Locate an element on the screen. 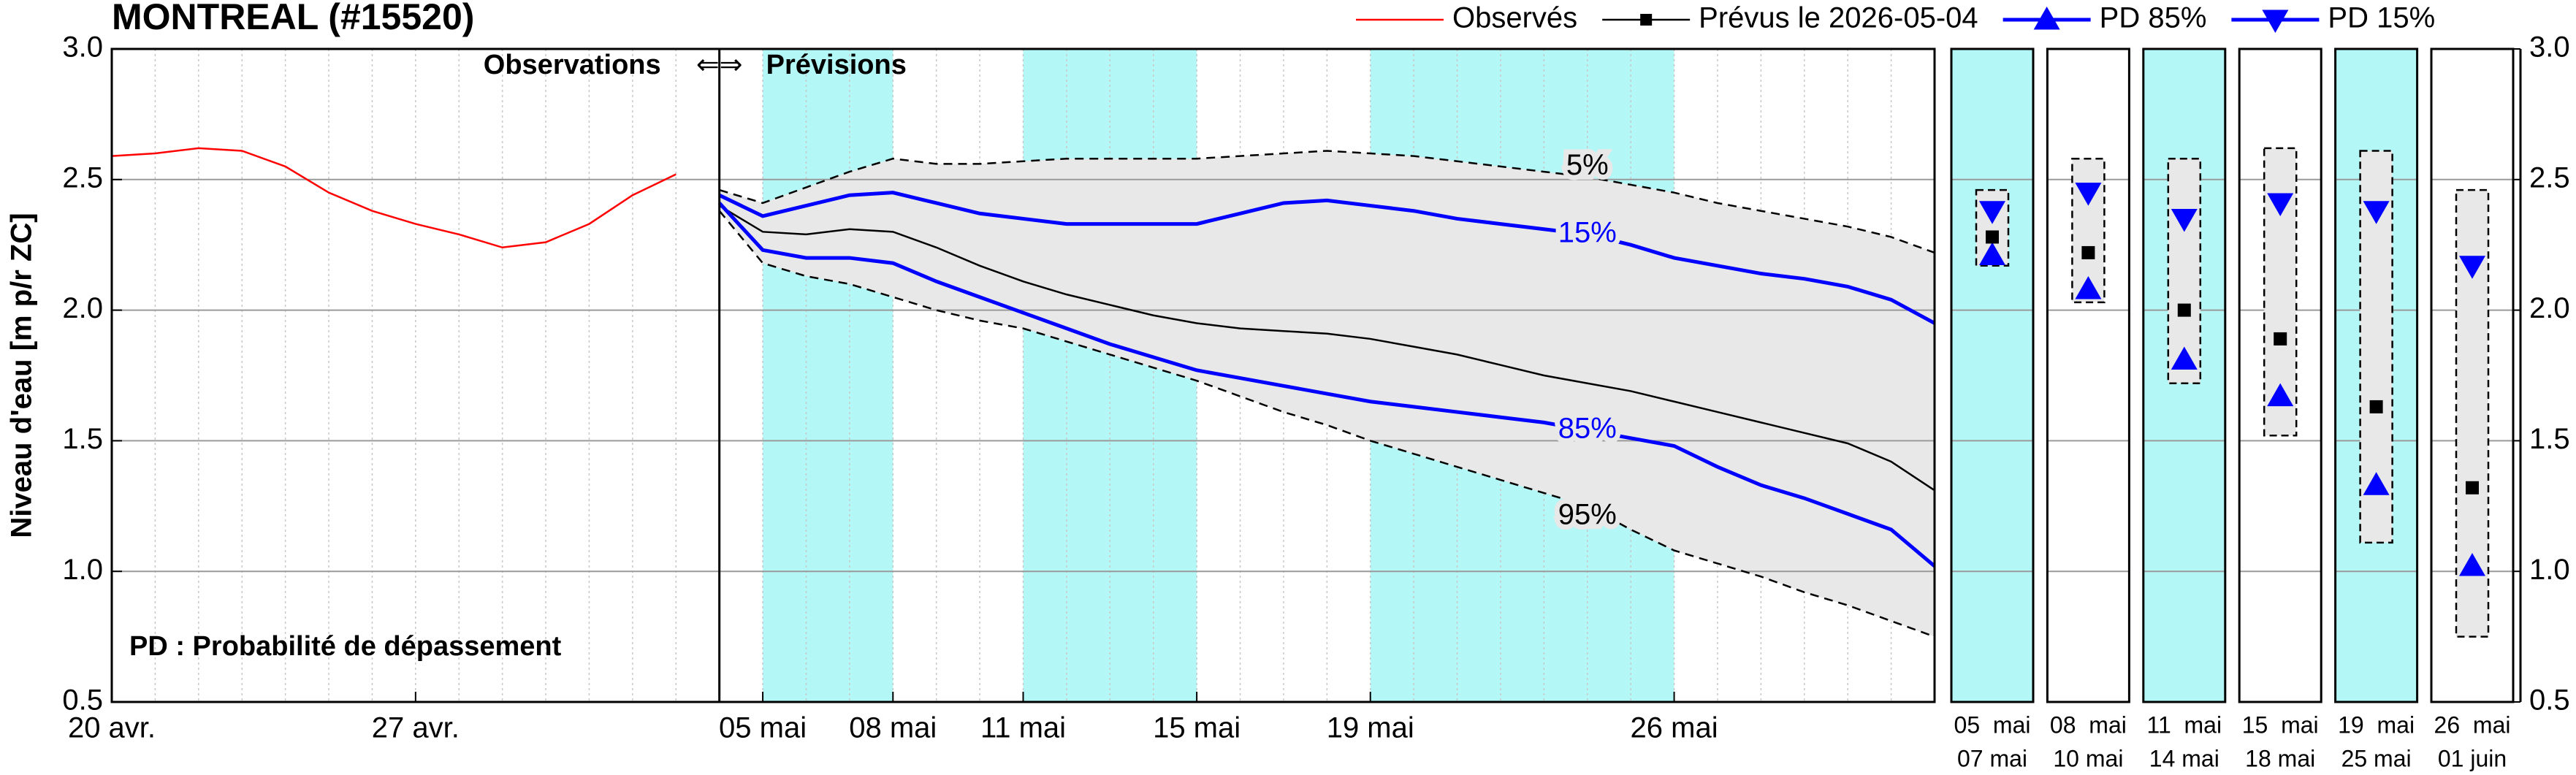  panel-label: 26 mai is located at coordinates (2472, 725).